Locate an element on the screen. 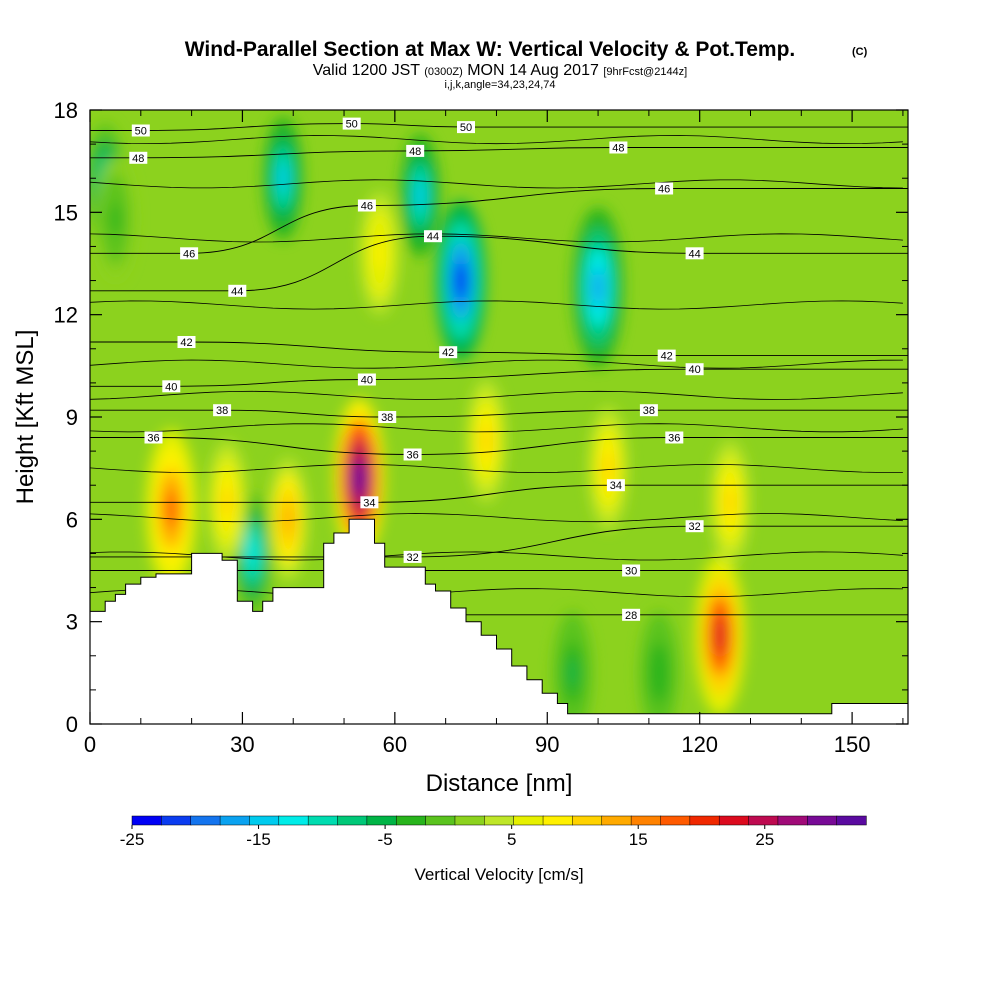  contour-label: 28 is located at coordinates (631, 615).